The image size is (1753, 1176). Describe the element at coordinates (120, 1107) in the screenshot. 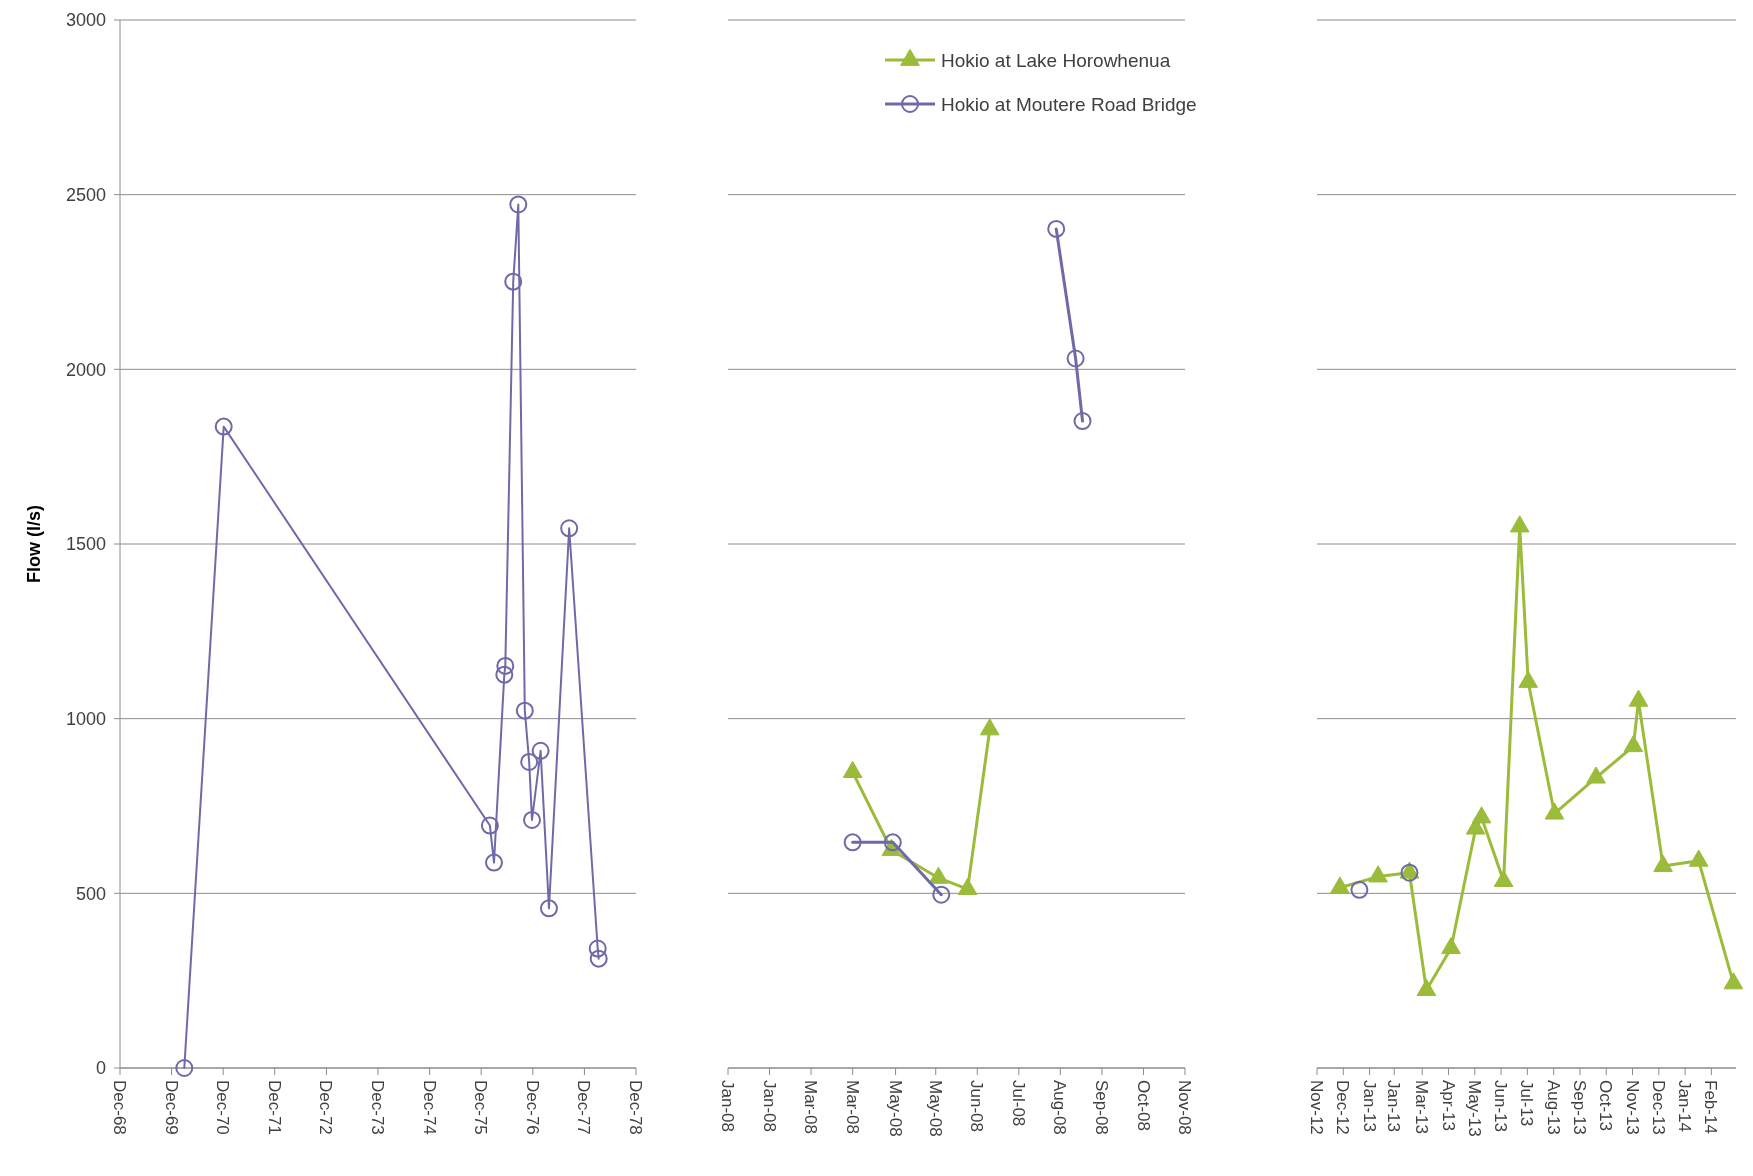

I see `x-tick-label: Dec-68` at that location.